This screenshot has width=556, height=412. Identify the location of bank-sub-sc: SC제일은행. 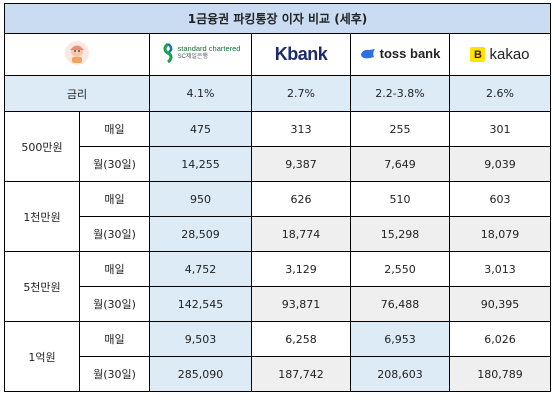
(192, 57).